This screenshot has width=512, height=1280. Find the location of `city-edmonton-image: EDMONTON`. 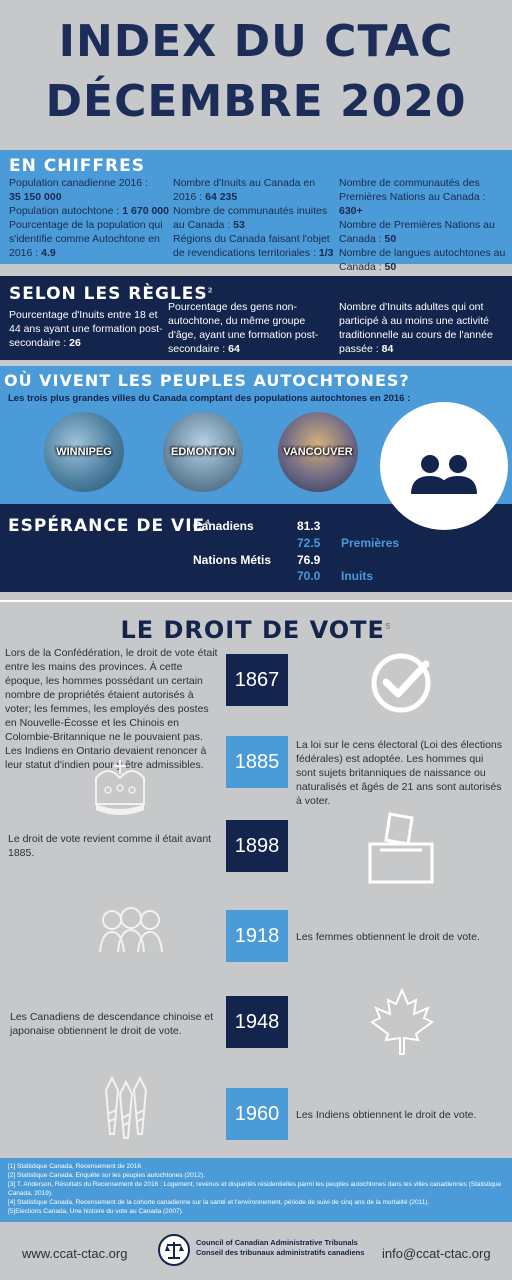

city-edmonton-image: EDMONTON is located at coordinates (203, 452).